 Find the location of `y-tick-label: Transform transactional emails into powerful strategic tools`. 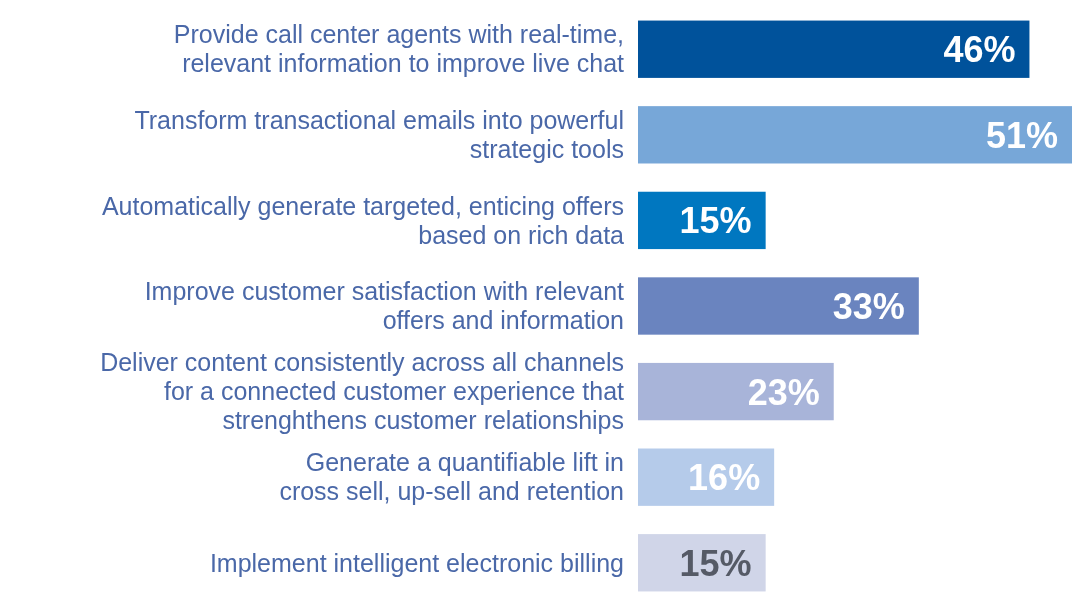

y-tick-label: Transform transactional emails into powerful strategic tools is located at coordinates (379, 135).